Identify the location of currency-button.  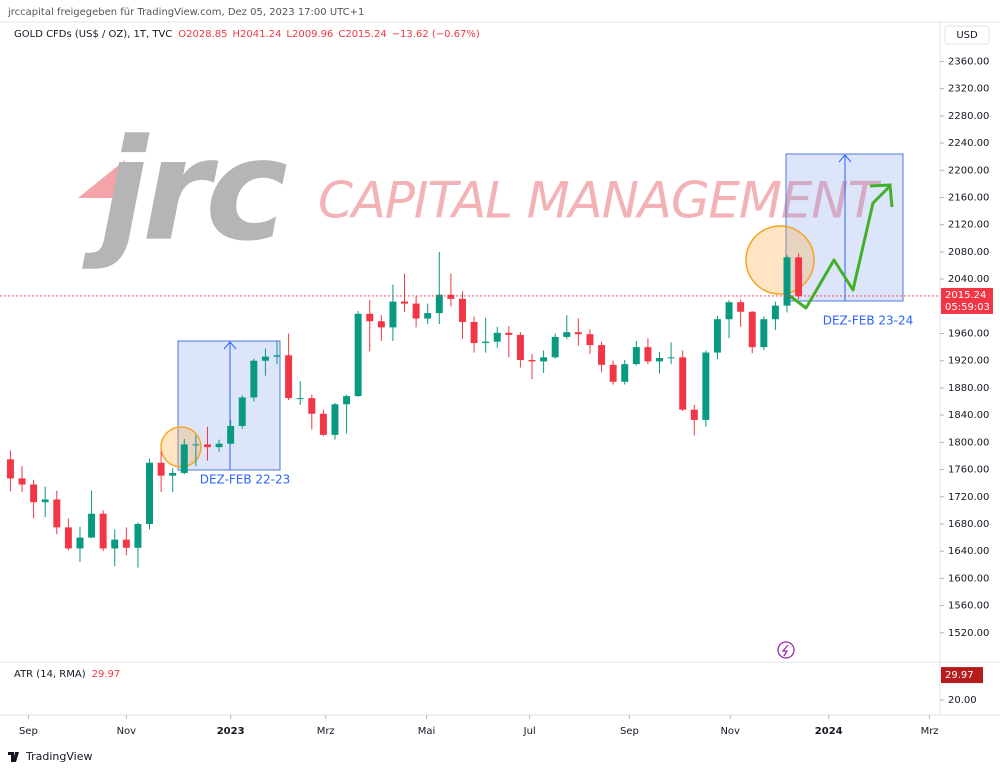
(967, 35).